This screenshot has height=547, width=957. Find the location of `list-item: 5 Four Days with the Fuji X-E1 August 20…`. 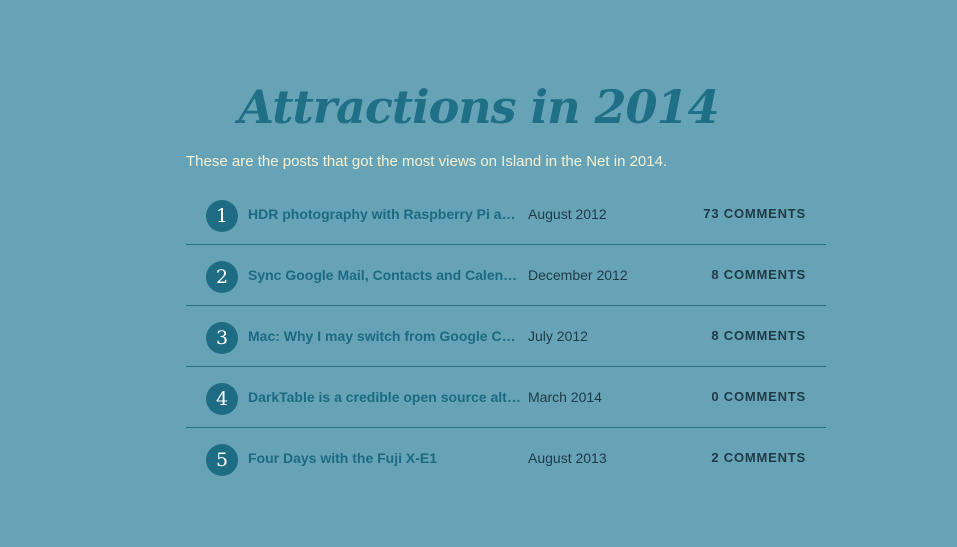

list-item: 5 Four Days with the Fuji X-E1 August 20… is located at coordinates (506, 458).